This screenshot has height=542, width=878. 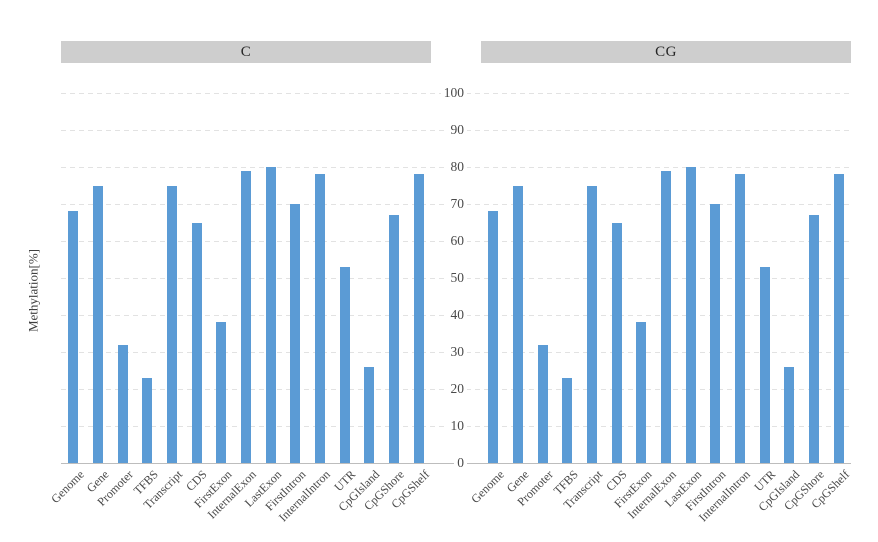 What do you see at coordinates (460, 462) in the screenshot?
I see `y-tick-label: 0` at bounding box center [460, 462].